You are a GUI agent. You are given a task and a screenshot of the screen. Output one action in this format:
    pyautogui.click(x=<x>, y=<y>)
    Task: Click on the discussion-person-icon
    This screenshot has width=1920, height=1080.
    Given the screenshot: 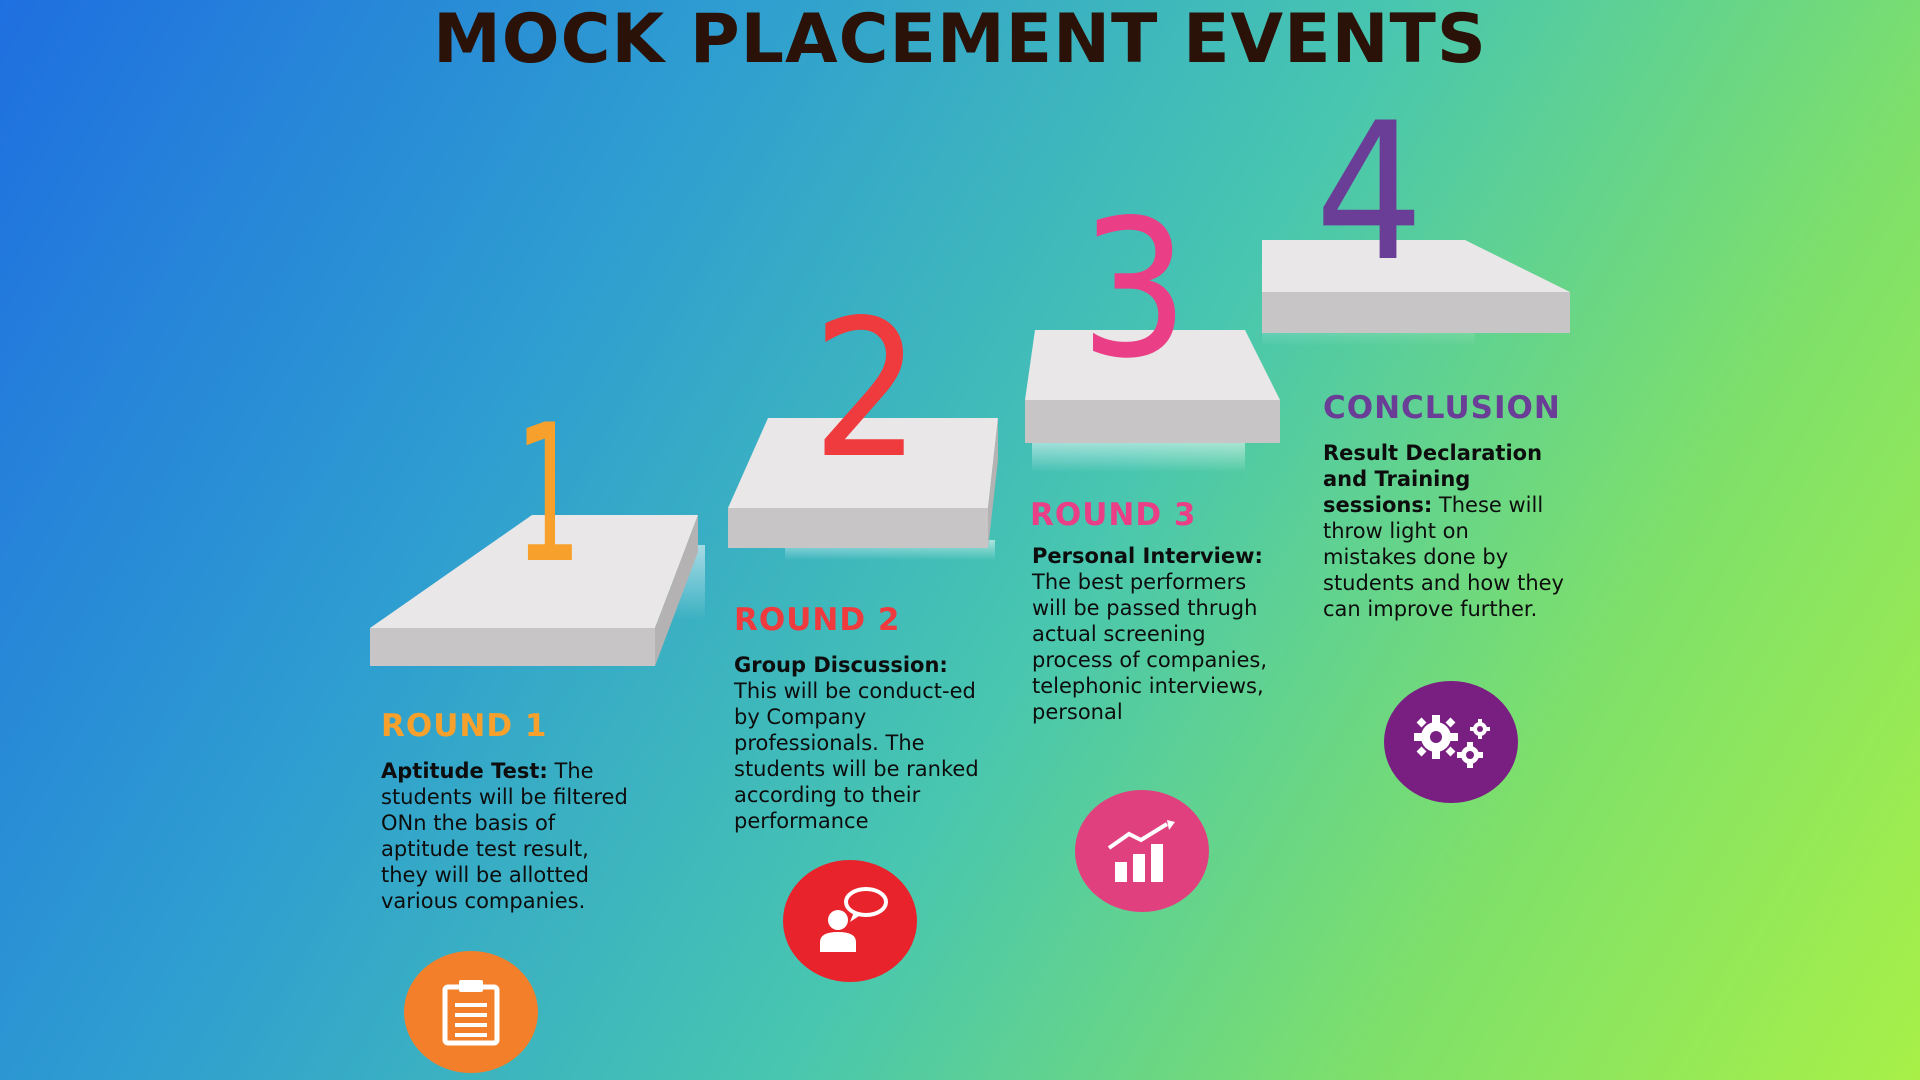 What is the action you would take?
    pyautogui.click(x=854, y=919)
    